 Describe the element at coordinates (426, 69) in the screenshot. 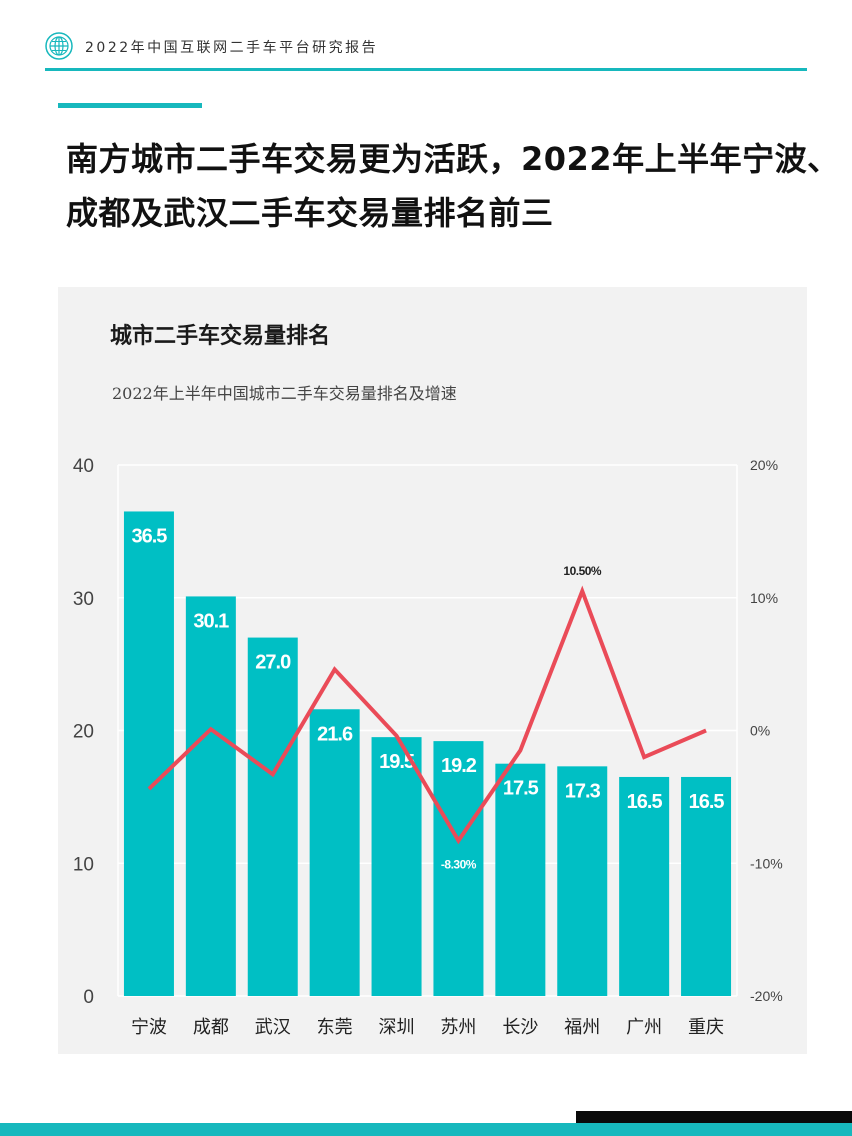

I see `header-divider` at that location.